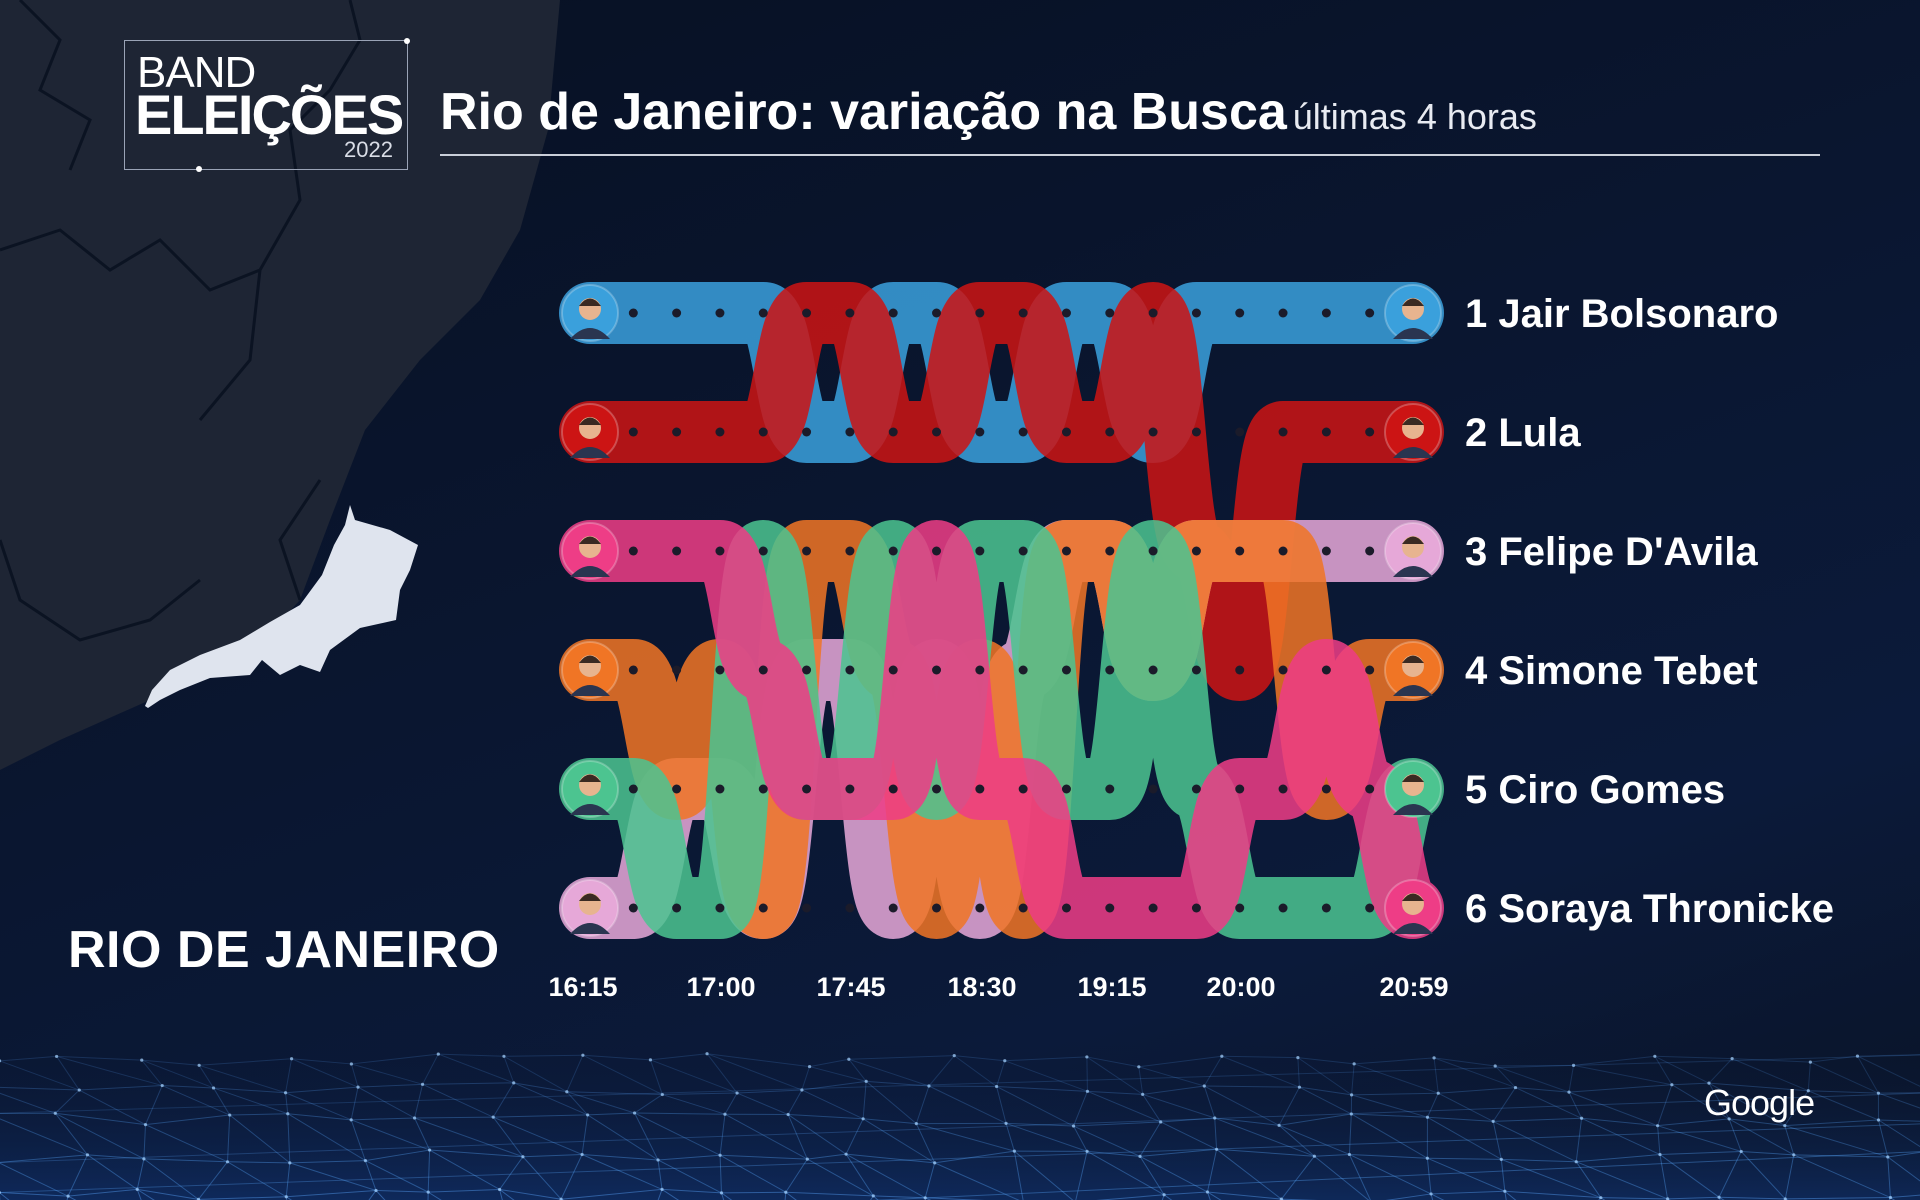 The height and width of the screenshot is (1200, 1920). What do you see at coordinates (407, 41) in the screenshot?
I see `logo-corner-dot` at bounding box center [407, 41].